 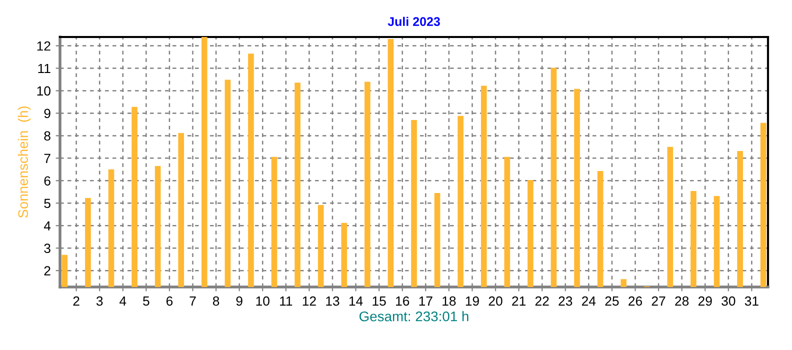 What do you see at coordinates (729, 301) in the screenshot?
I see `x-tick-label: 30` at bounding box center [729, 301].